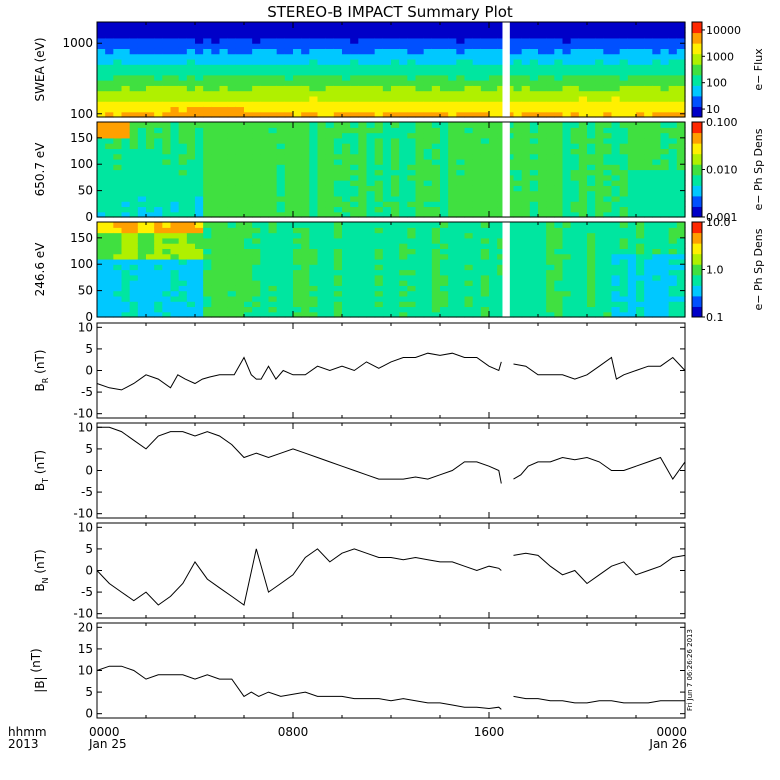 This screenshot has width=780, height=780. Describe the element at coordinates (40, 487) in the screenshot. I see `bt-ylabel-main: B` at that location.